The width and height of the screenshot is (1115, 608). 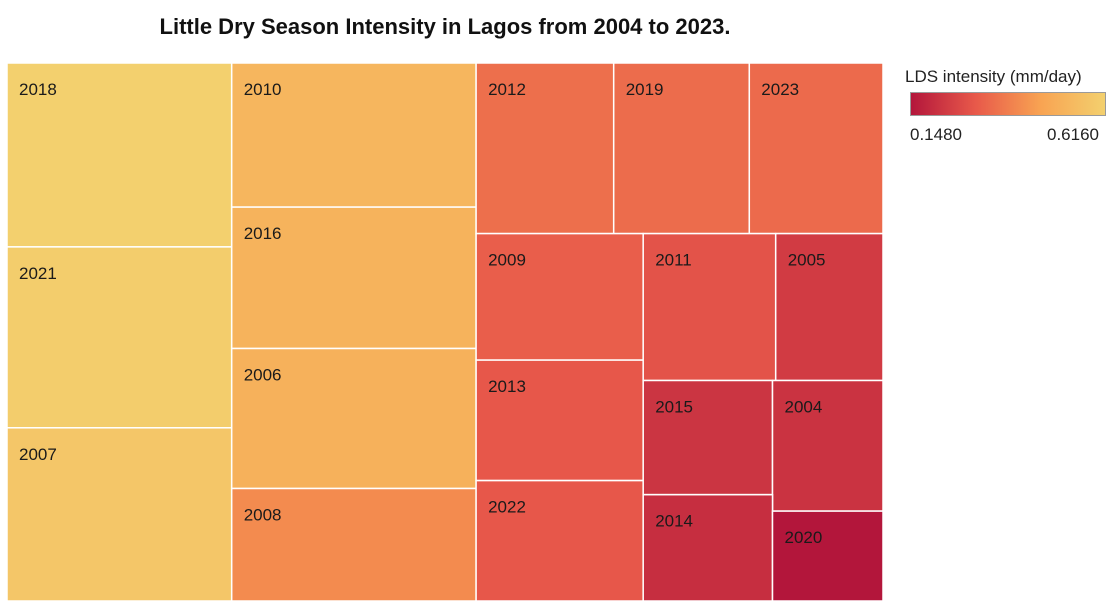 I want to click on treemap-tile-2010: 2010, so click(x=353, y=135).